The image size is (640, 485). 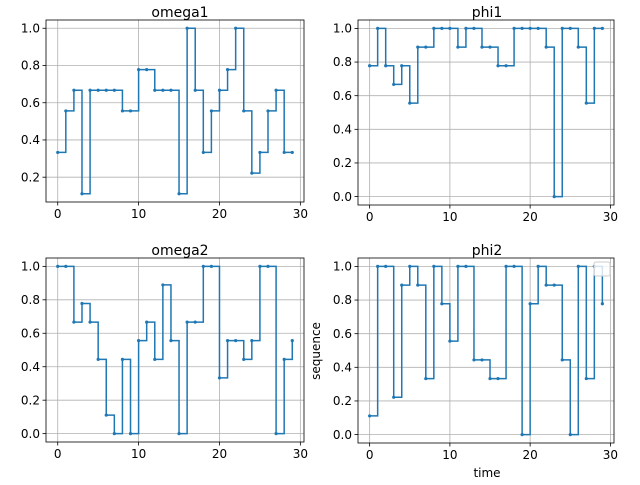 I want to click on legend-box, so click(x=602, y=269).